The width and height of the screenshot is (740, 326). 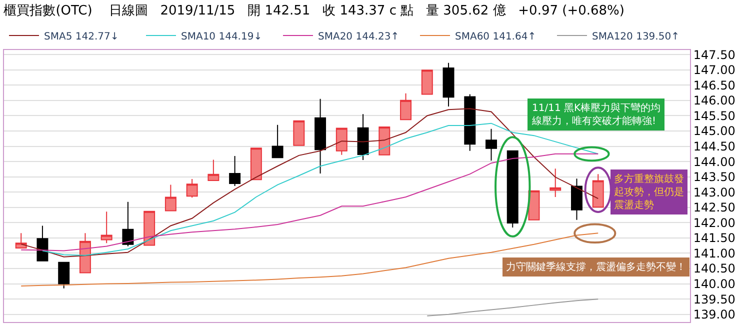 I want to click on text: 多方重整旗鼓發起攻勢，但仍是震盪走勢, so click(x=649, y=192).